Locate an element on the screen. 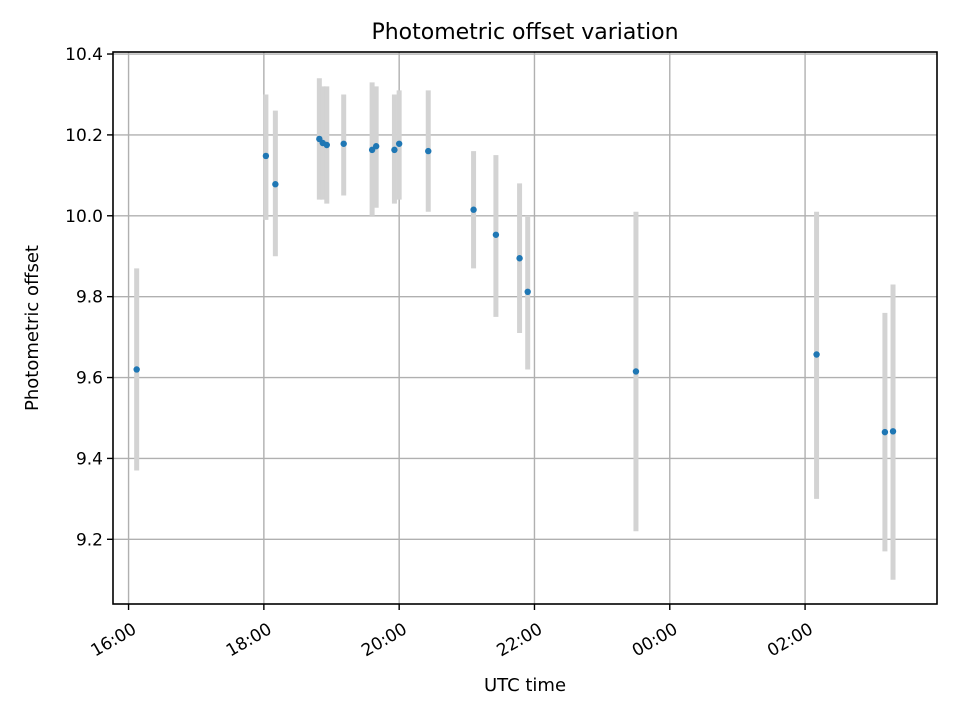  y-tick-label: 9.6 is located at coordinates (89, 379).